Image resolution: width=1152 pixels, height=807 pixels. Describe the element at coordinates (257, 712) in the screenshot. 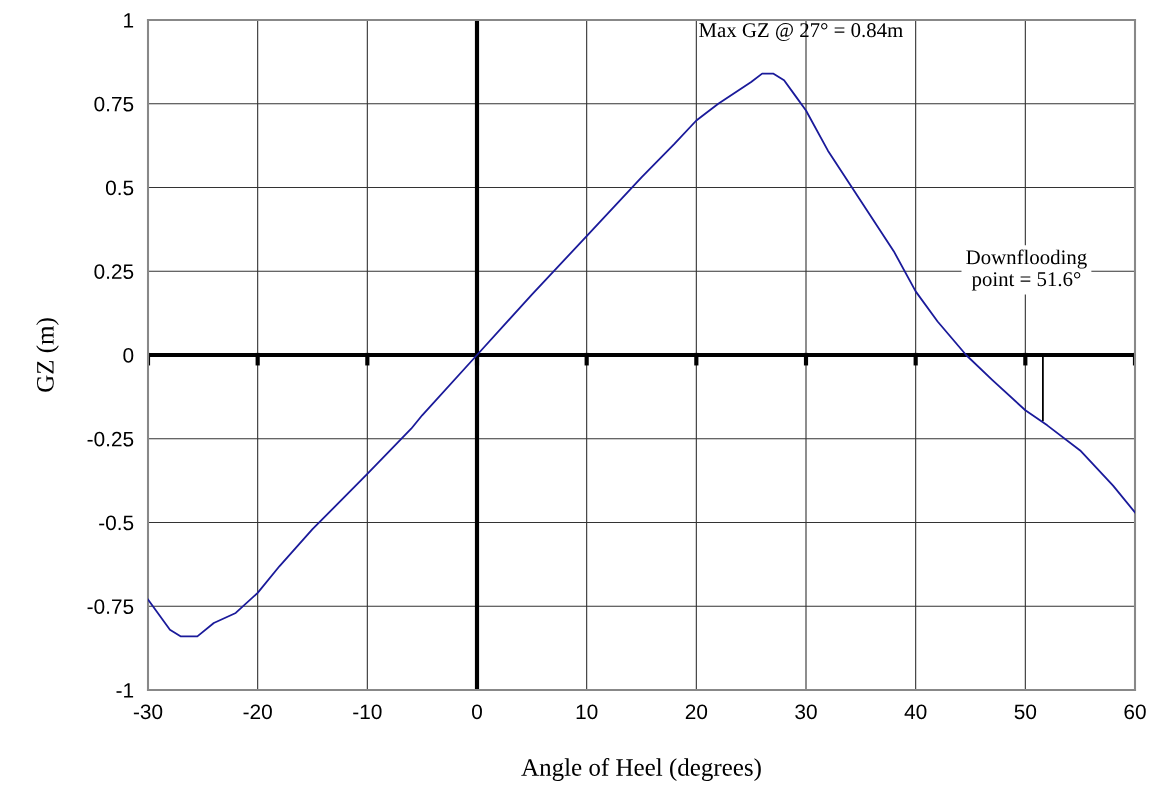

I see `x-tick-label: -20` at that location.